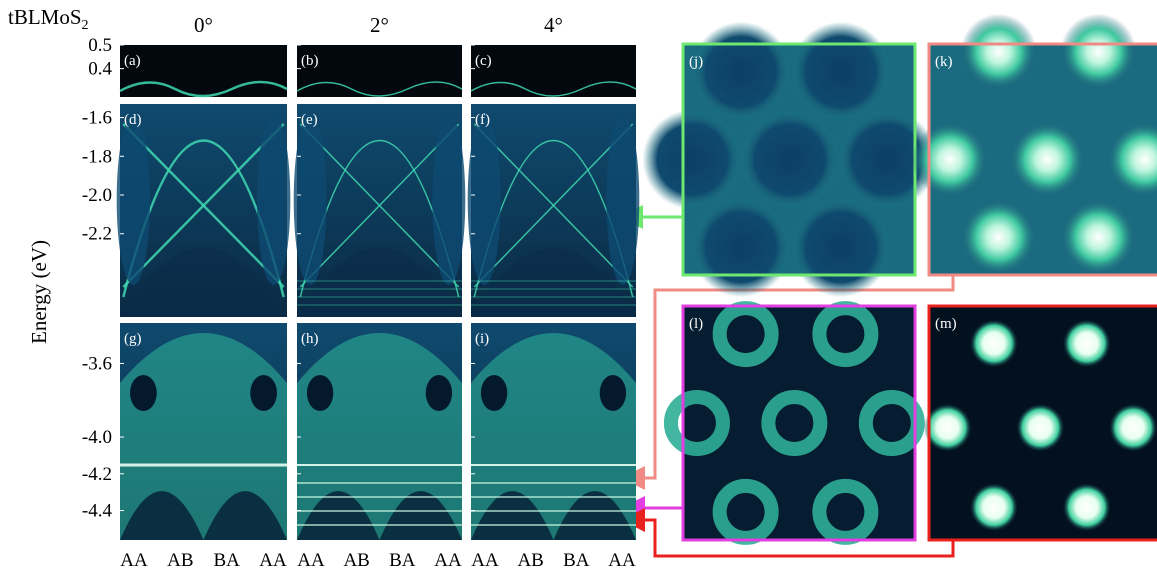 The height and width of the screenshot is (580, 1157). What do you see at coordinates (133, 120) in the screenshot?
I see `panel-label: (d)` at bounding box center [133, 120].